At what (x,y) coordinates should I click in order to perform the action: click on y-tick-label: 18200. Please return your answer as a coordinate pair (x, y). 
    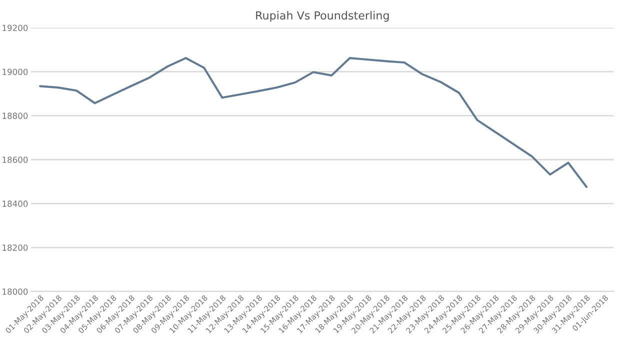
    Looking at the image, I should click on (15, 247).